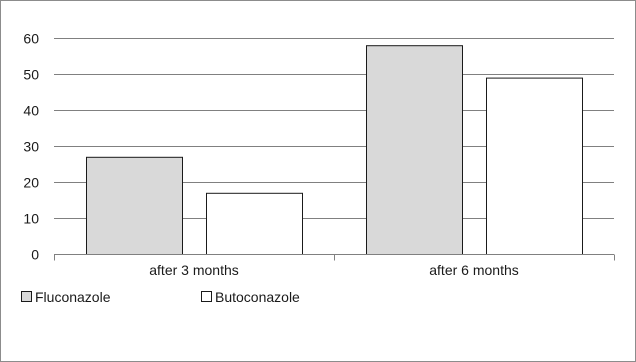  I want to click on y-tick-label: 60, so click(31, 39).